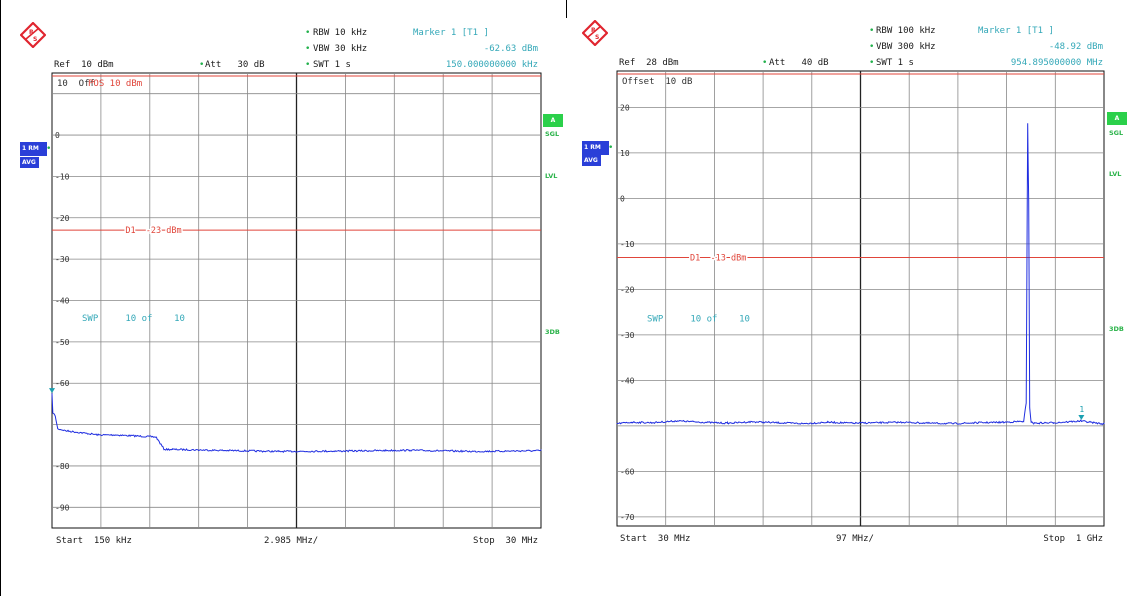  I want to click on marker-title: Marker 1 [T1 ], so click(451, 33).